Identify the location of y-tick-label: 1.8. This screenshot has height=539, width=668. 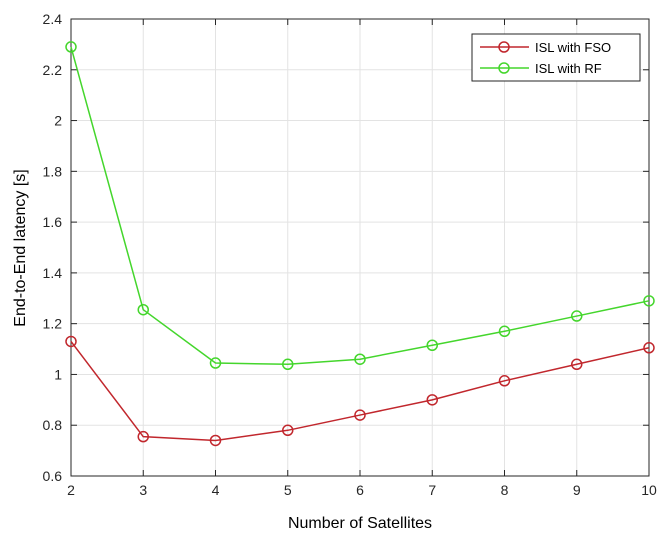
(53, 171).